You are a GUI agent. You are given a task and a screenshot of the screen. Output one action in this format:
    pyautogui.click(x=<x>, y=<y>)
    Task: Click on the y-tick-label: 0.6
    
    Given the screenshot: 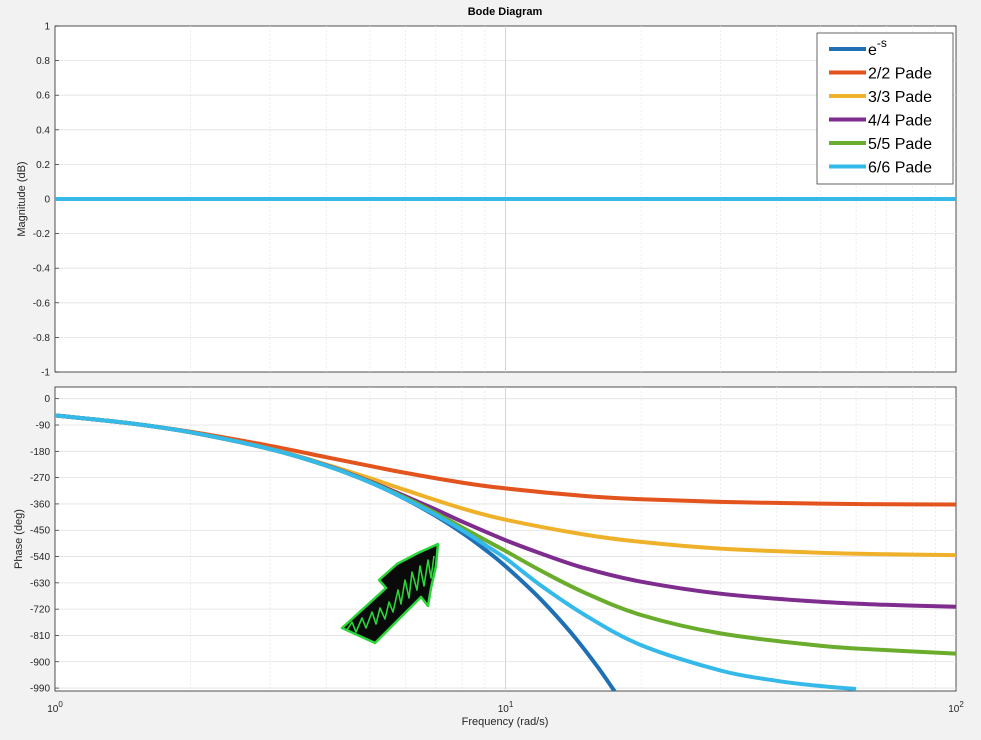 What is the action you would take?
    pyautogui.click(x=43, y=96)
    